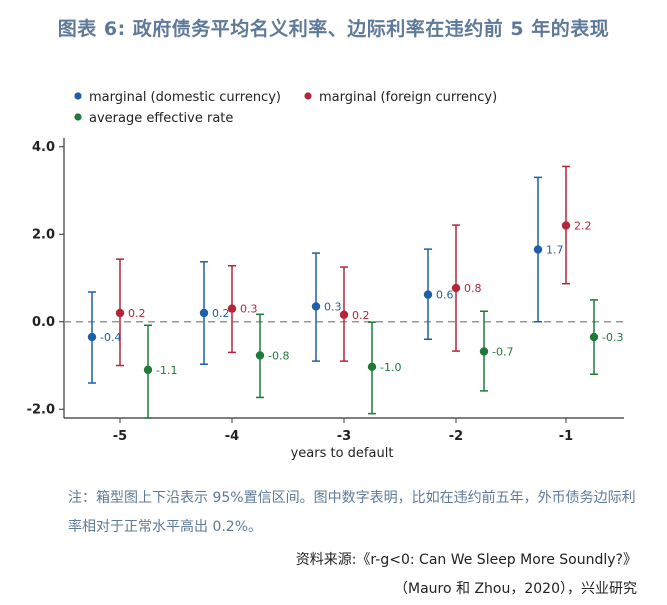 The height and width of the screenshot is (605, 667). What do you see at coordinates (342, 453) in the screenshot?
I see `x-axis-label: years to default` at bounding box center [342, 453].